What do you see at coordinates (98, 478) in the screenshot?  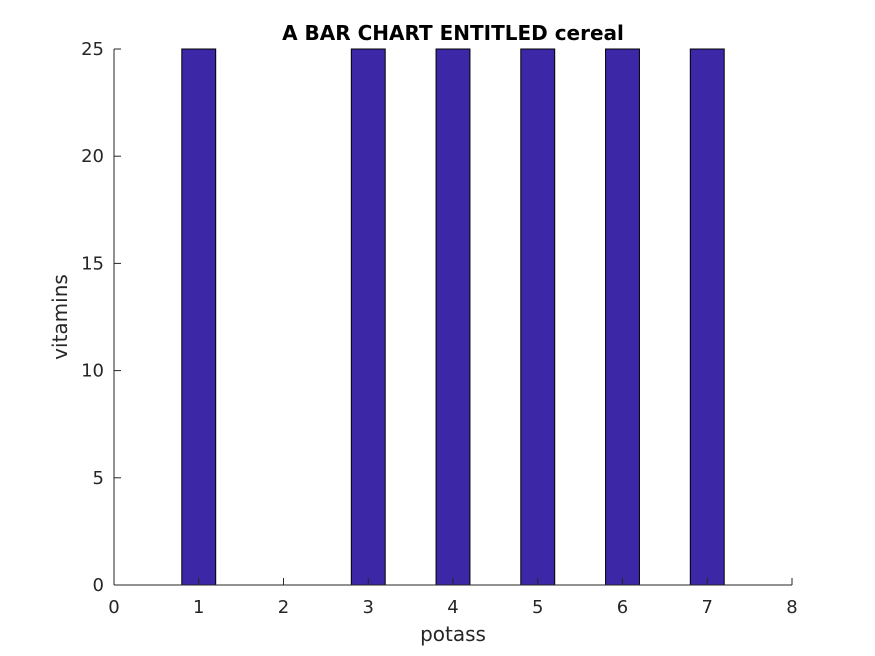 I see `y-tick-label: 5` at bounding box center [98, 478].